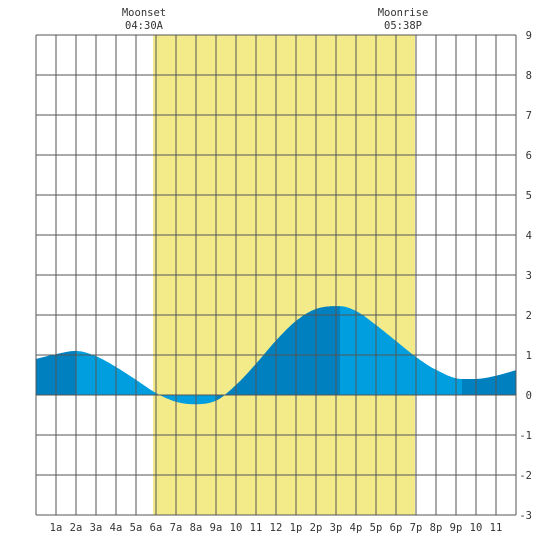 This screenshot has width=550, height=550. What do you see at coordinates (336, 528) in the screenshot?
I see `x-tick-label: 3p` at bounding box center [336, 528].